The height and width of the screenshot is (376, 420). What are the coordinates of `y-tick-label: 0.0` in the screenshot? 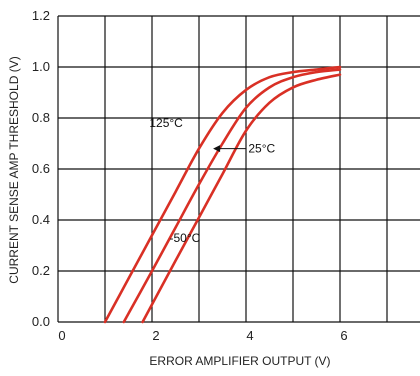 It's located at (41, 321).